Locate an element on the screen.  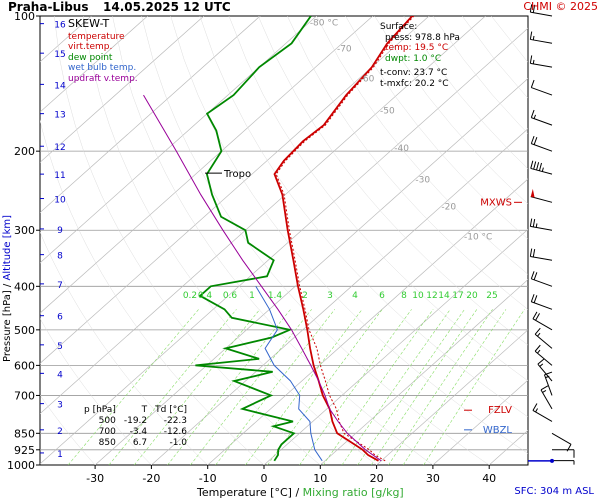
altitude-label: 4 is located at coordinates (60, 375).